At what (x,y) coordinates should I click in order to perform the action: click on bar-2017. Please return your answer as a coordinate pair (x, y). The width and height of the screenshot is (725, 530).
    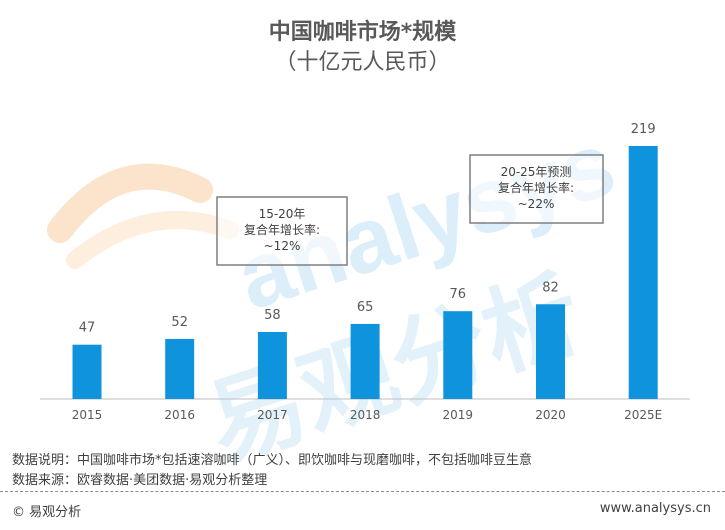
    Looking at the image, I should click on (272, 365).